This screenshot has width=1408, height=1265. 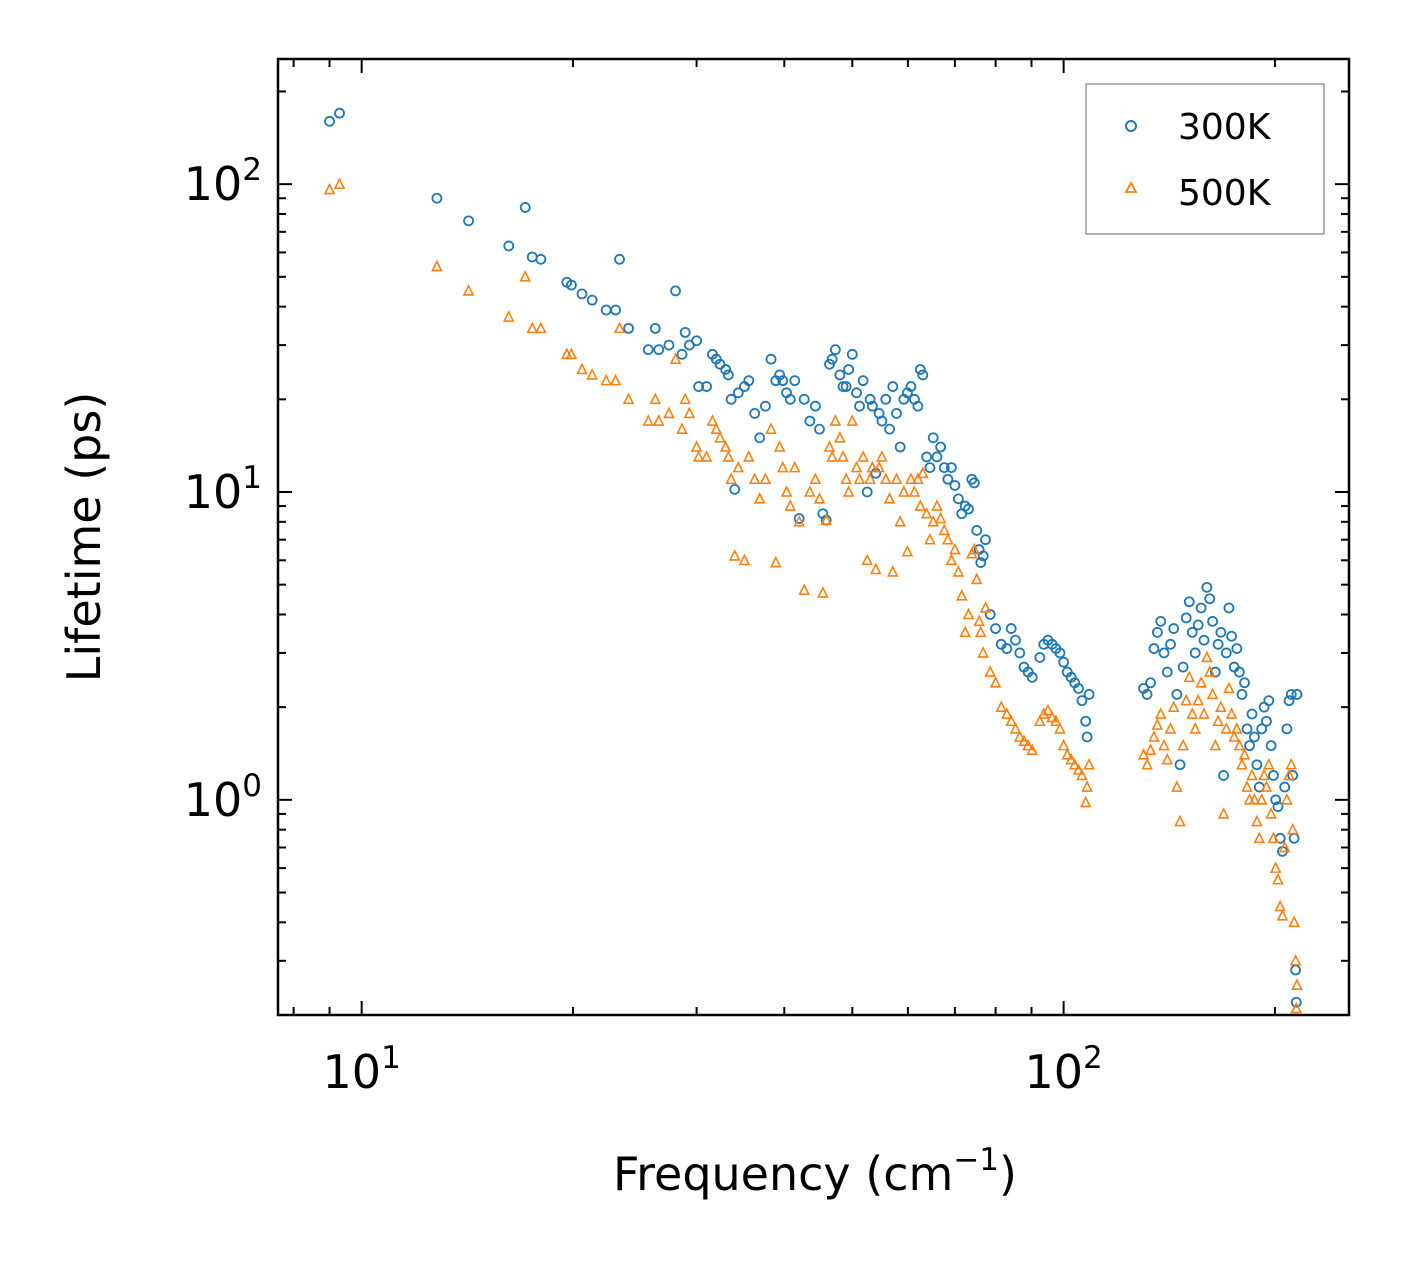 What do you see at coordinates (1205, 159) in the screenshot?
I see `legend-box` at bounding box center [1205, 159].